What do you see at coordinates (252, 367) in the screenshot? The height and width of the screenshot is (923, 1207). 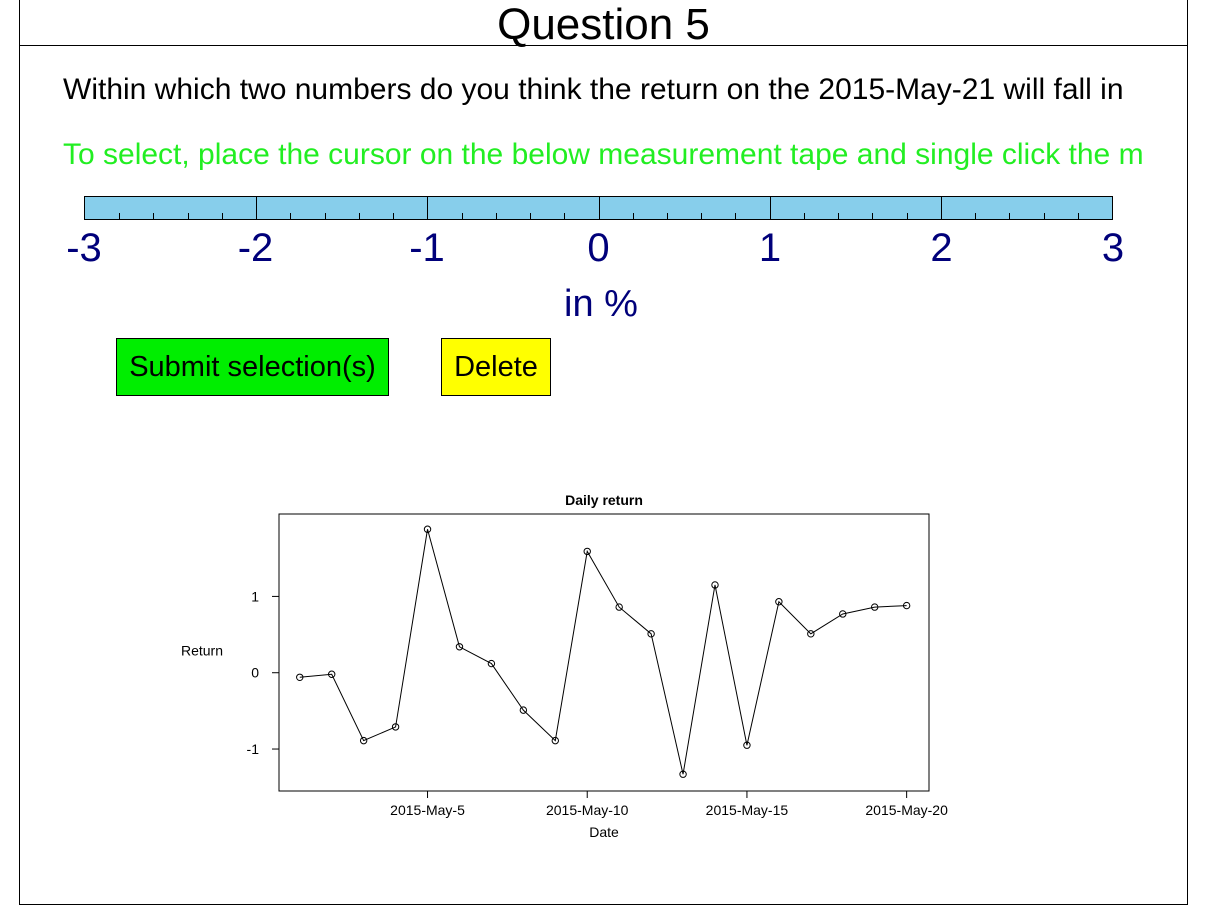 I see `submit-selection-button: Submit selection(s)` at bounding box center [252, 367].